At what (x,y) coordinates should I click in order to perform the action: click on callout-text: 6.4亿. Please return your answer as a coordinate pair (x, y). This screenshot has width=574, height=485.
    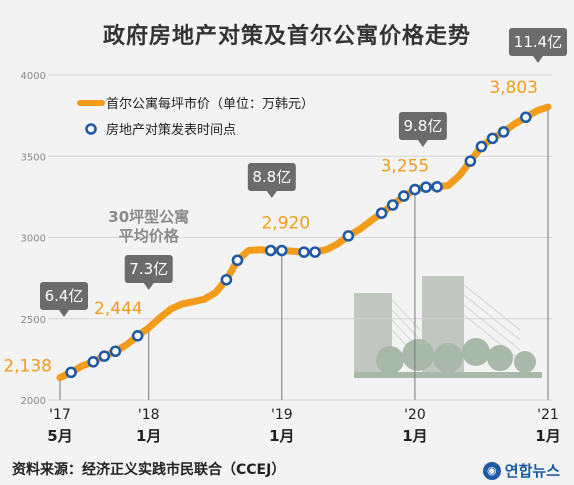
    Looking at the image, I should click on (64, 296).